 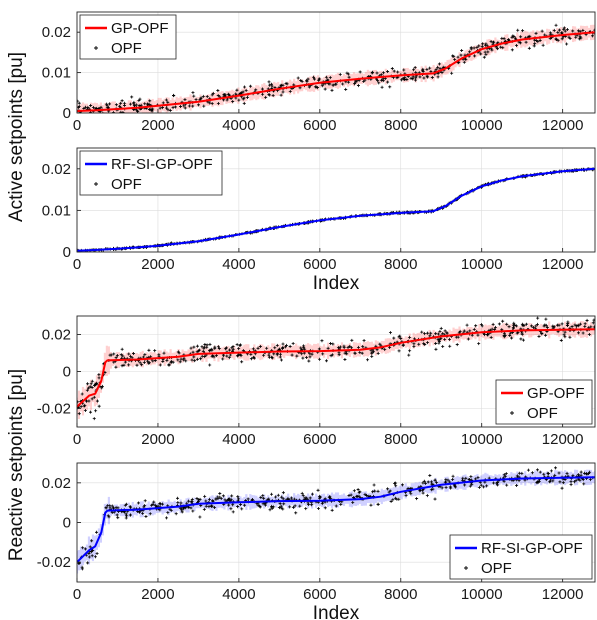 What do you see at coordinates (126, 48) in the screenshot?
I see `legend-label-opf: OPF` at bounding box center [126, 48].